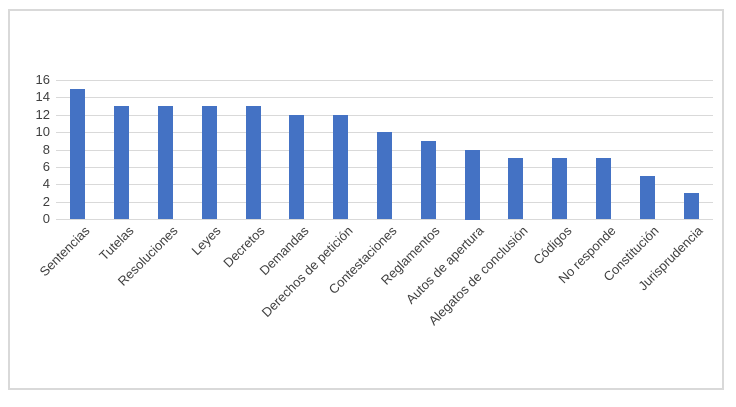  Describe the element at coordinates (42, 131) in the screenshot. I see `y-axis-tick-label: 10` at that location.